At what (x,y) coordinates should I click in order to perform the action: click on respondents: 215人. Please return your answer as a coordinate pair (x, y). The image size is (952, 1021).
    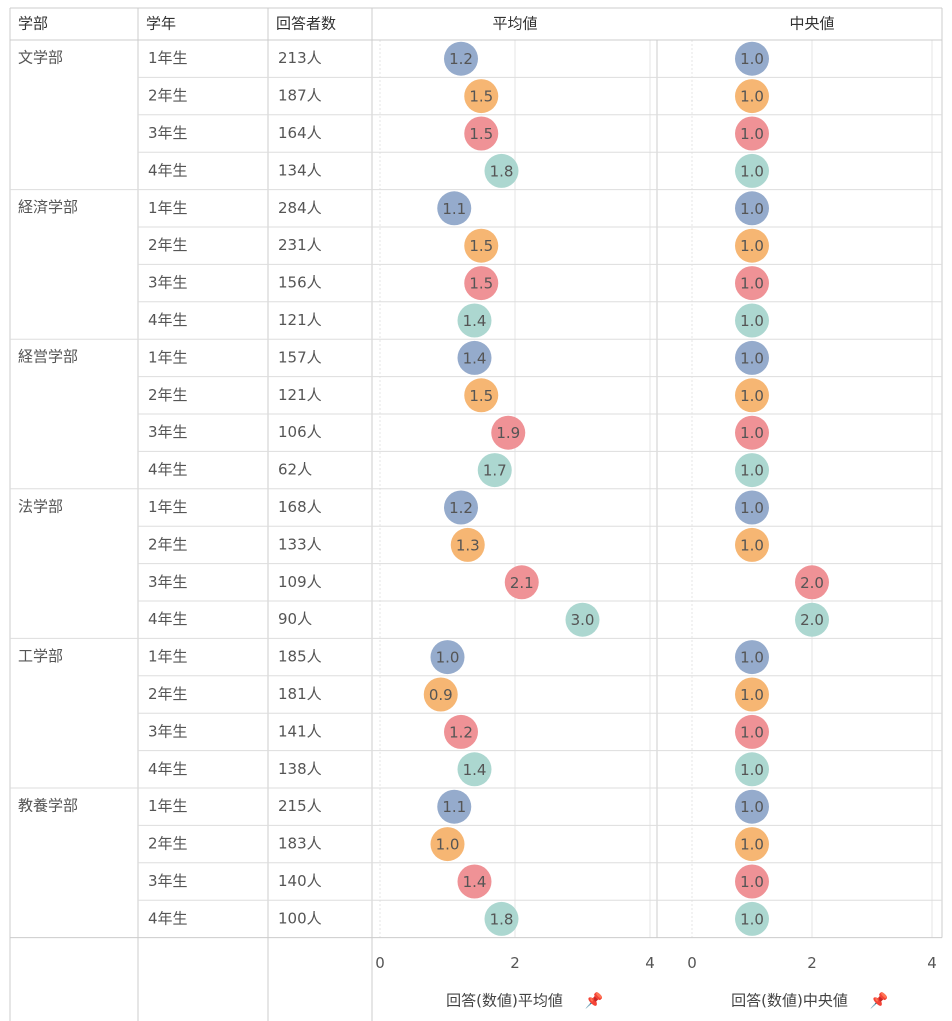
    Looking at the image, I should click on (300, 806).